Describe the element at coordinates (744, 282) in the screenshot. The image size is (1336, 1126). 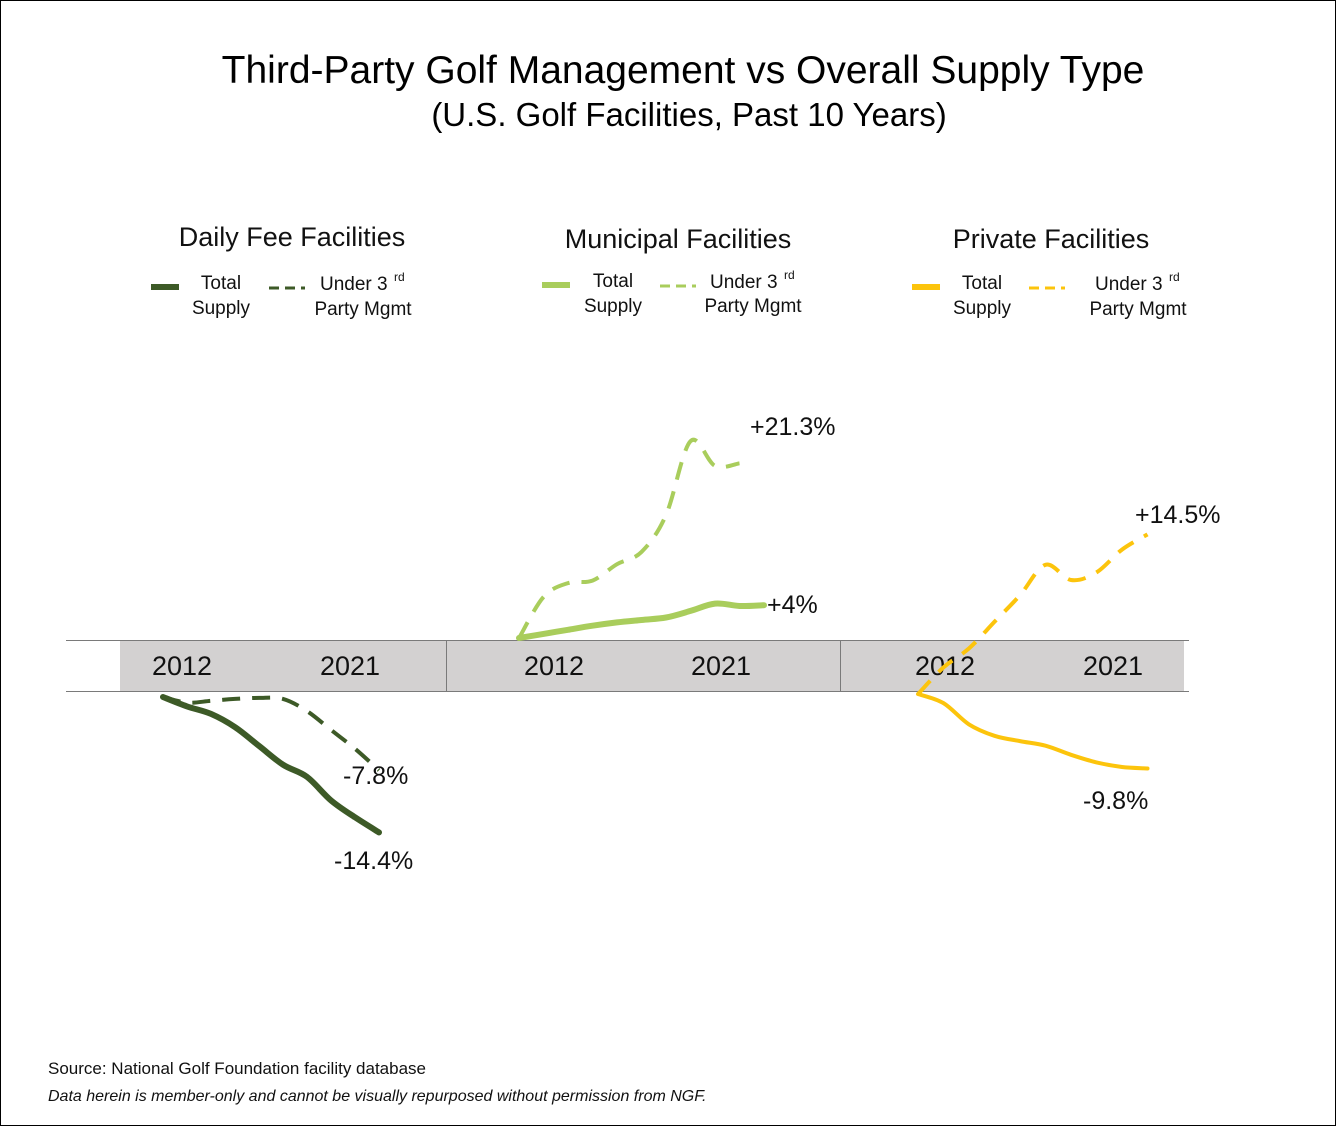
I see `legend-label-municipal-mgmt-1: Under 3` at that location.